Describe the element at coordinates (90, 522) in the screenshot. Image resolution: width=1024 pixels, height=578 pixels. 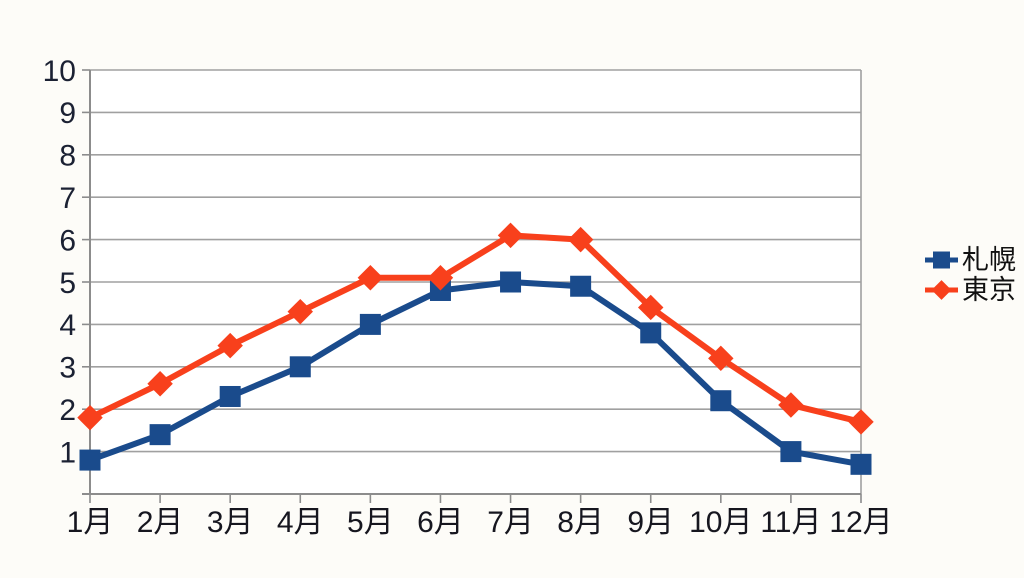
I see `x-tick-label: 1月` at that location.